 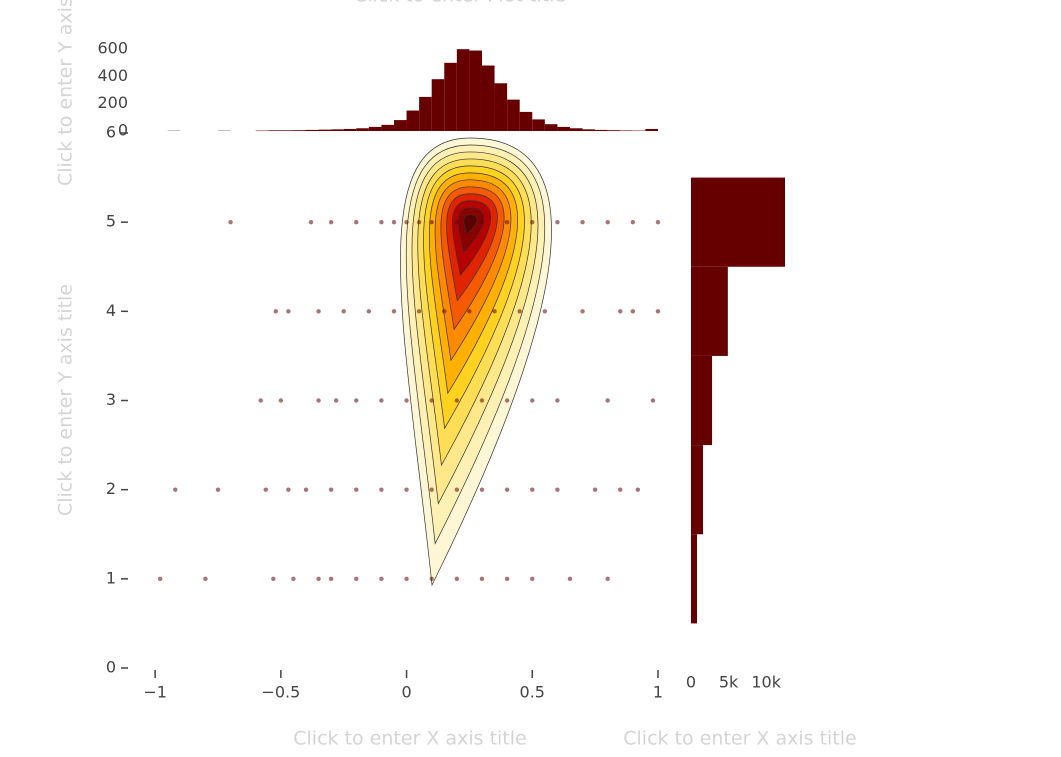 What do you see at coordinates (112, 75) in the screenshot?
I see `y-tick-label: 400` at bounding box center [112, 75].